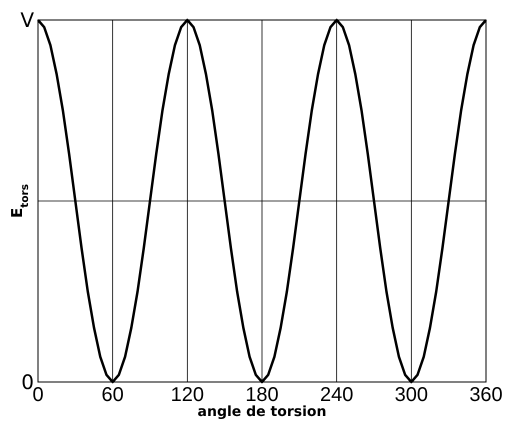 Image resolution: width=505 pixels, height=422 pixels. What do you see at coordinates (38, 395) in the screenshot?
I see `x-tick-label: 0` at bounding box center [38, 395].